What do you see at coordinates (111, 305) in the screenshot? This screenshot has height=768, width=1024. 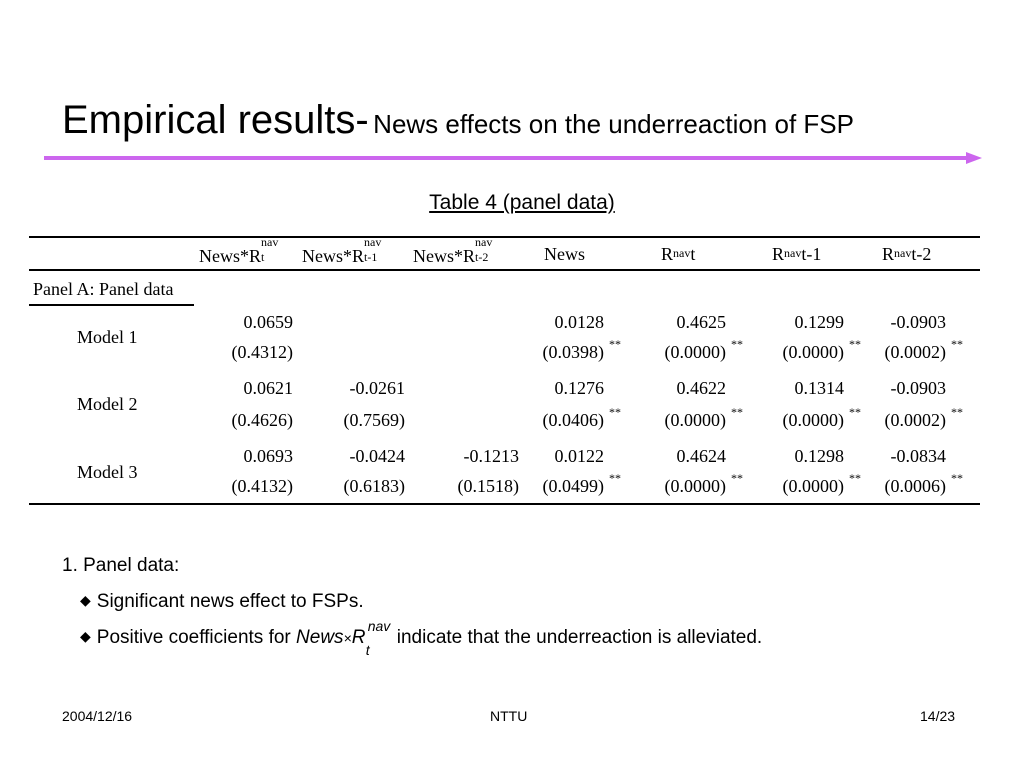 I see `panel-label-rule` at bounding box center [111, 305].